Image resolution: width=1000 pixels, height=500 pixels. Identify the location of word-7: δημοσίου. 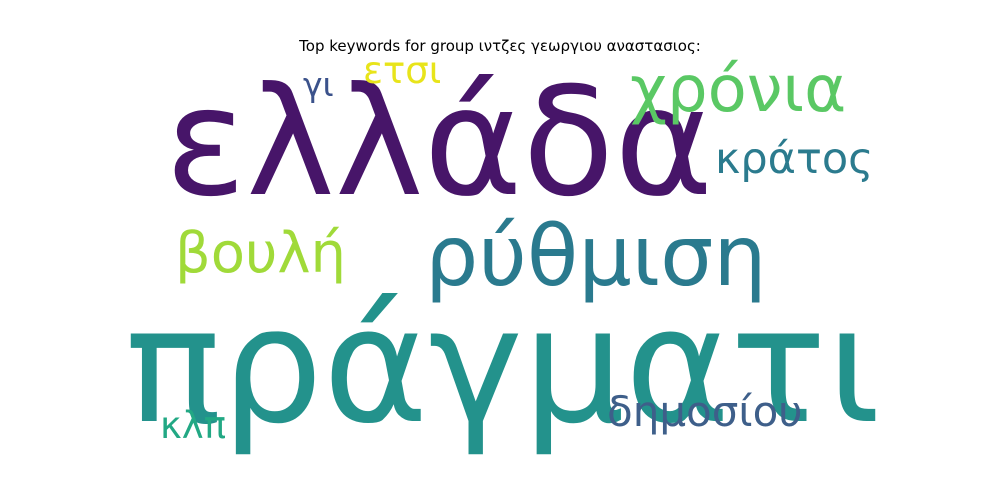
(705, 411).